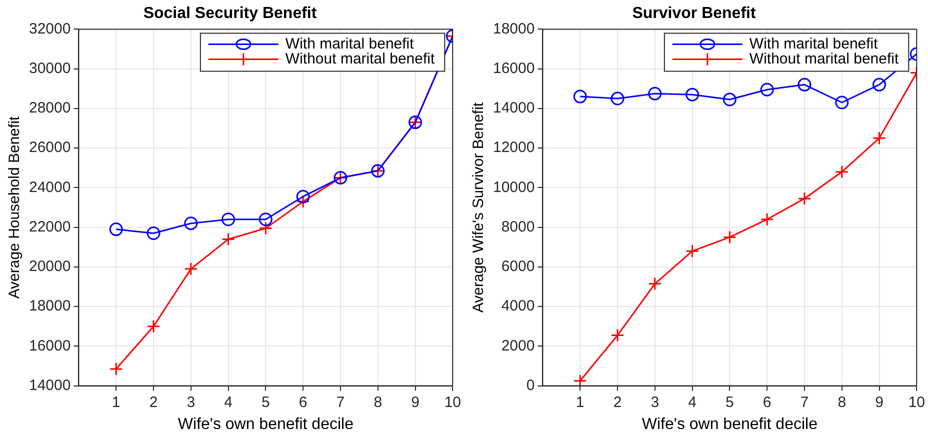 The image size is (928, 436). Describe the element at coordinates (230, 13) in the screenshot. I see `chart-title: Social Security Benefit` at that location.